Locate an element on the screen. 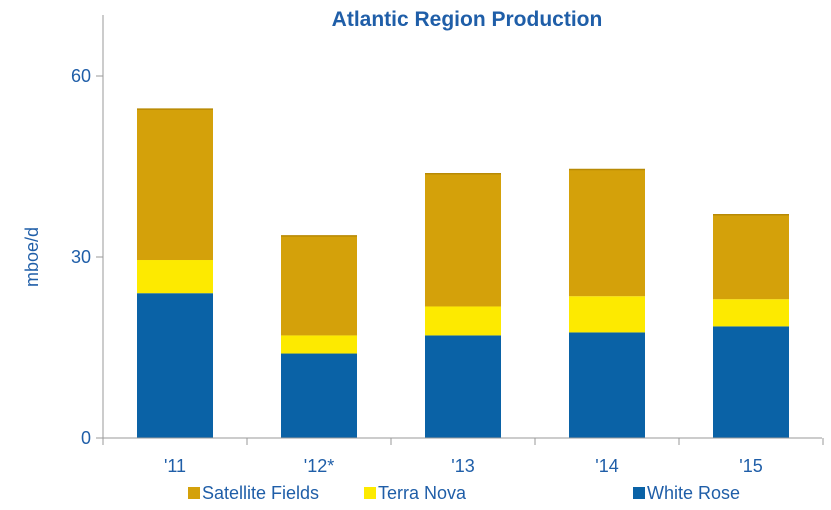 Image resolution: width=831 pixels, height=510 pixels. y-tick-label: 60 is located at coordinates (81, 76).